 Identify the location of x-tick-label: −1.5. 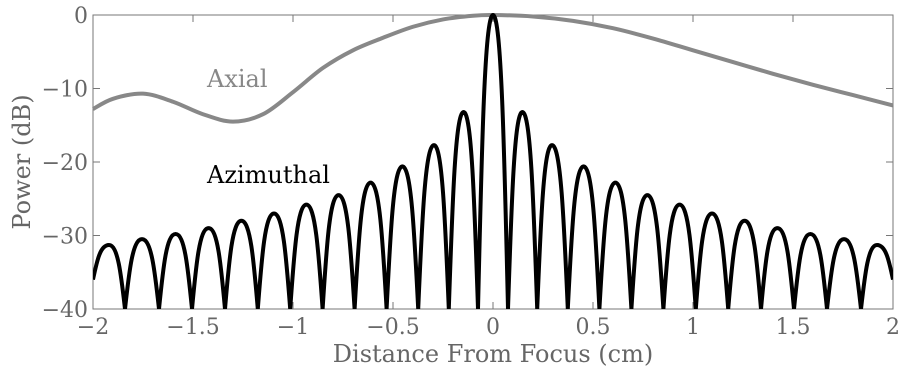
(192, 327).